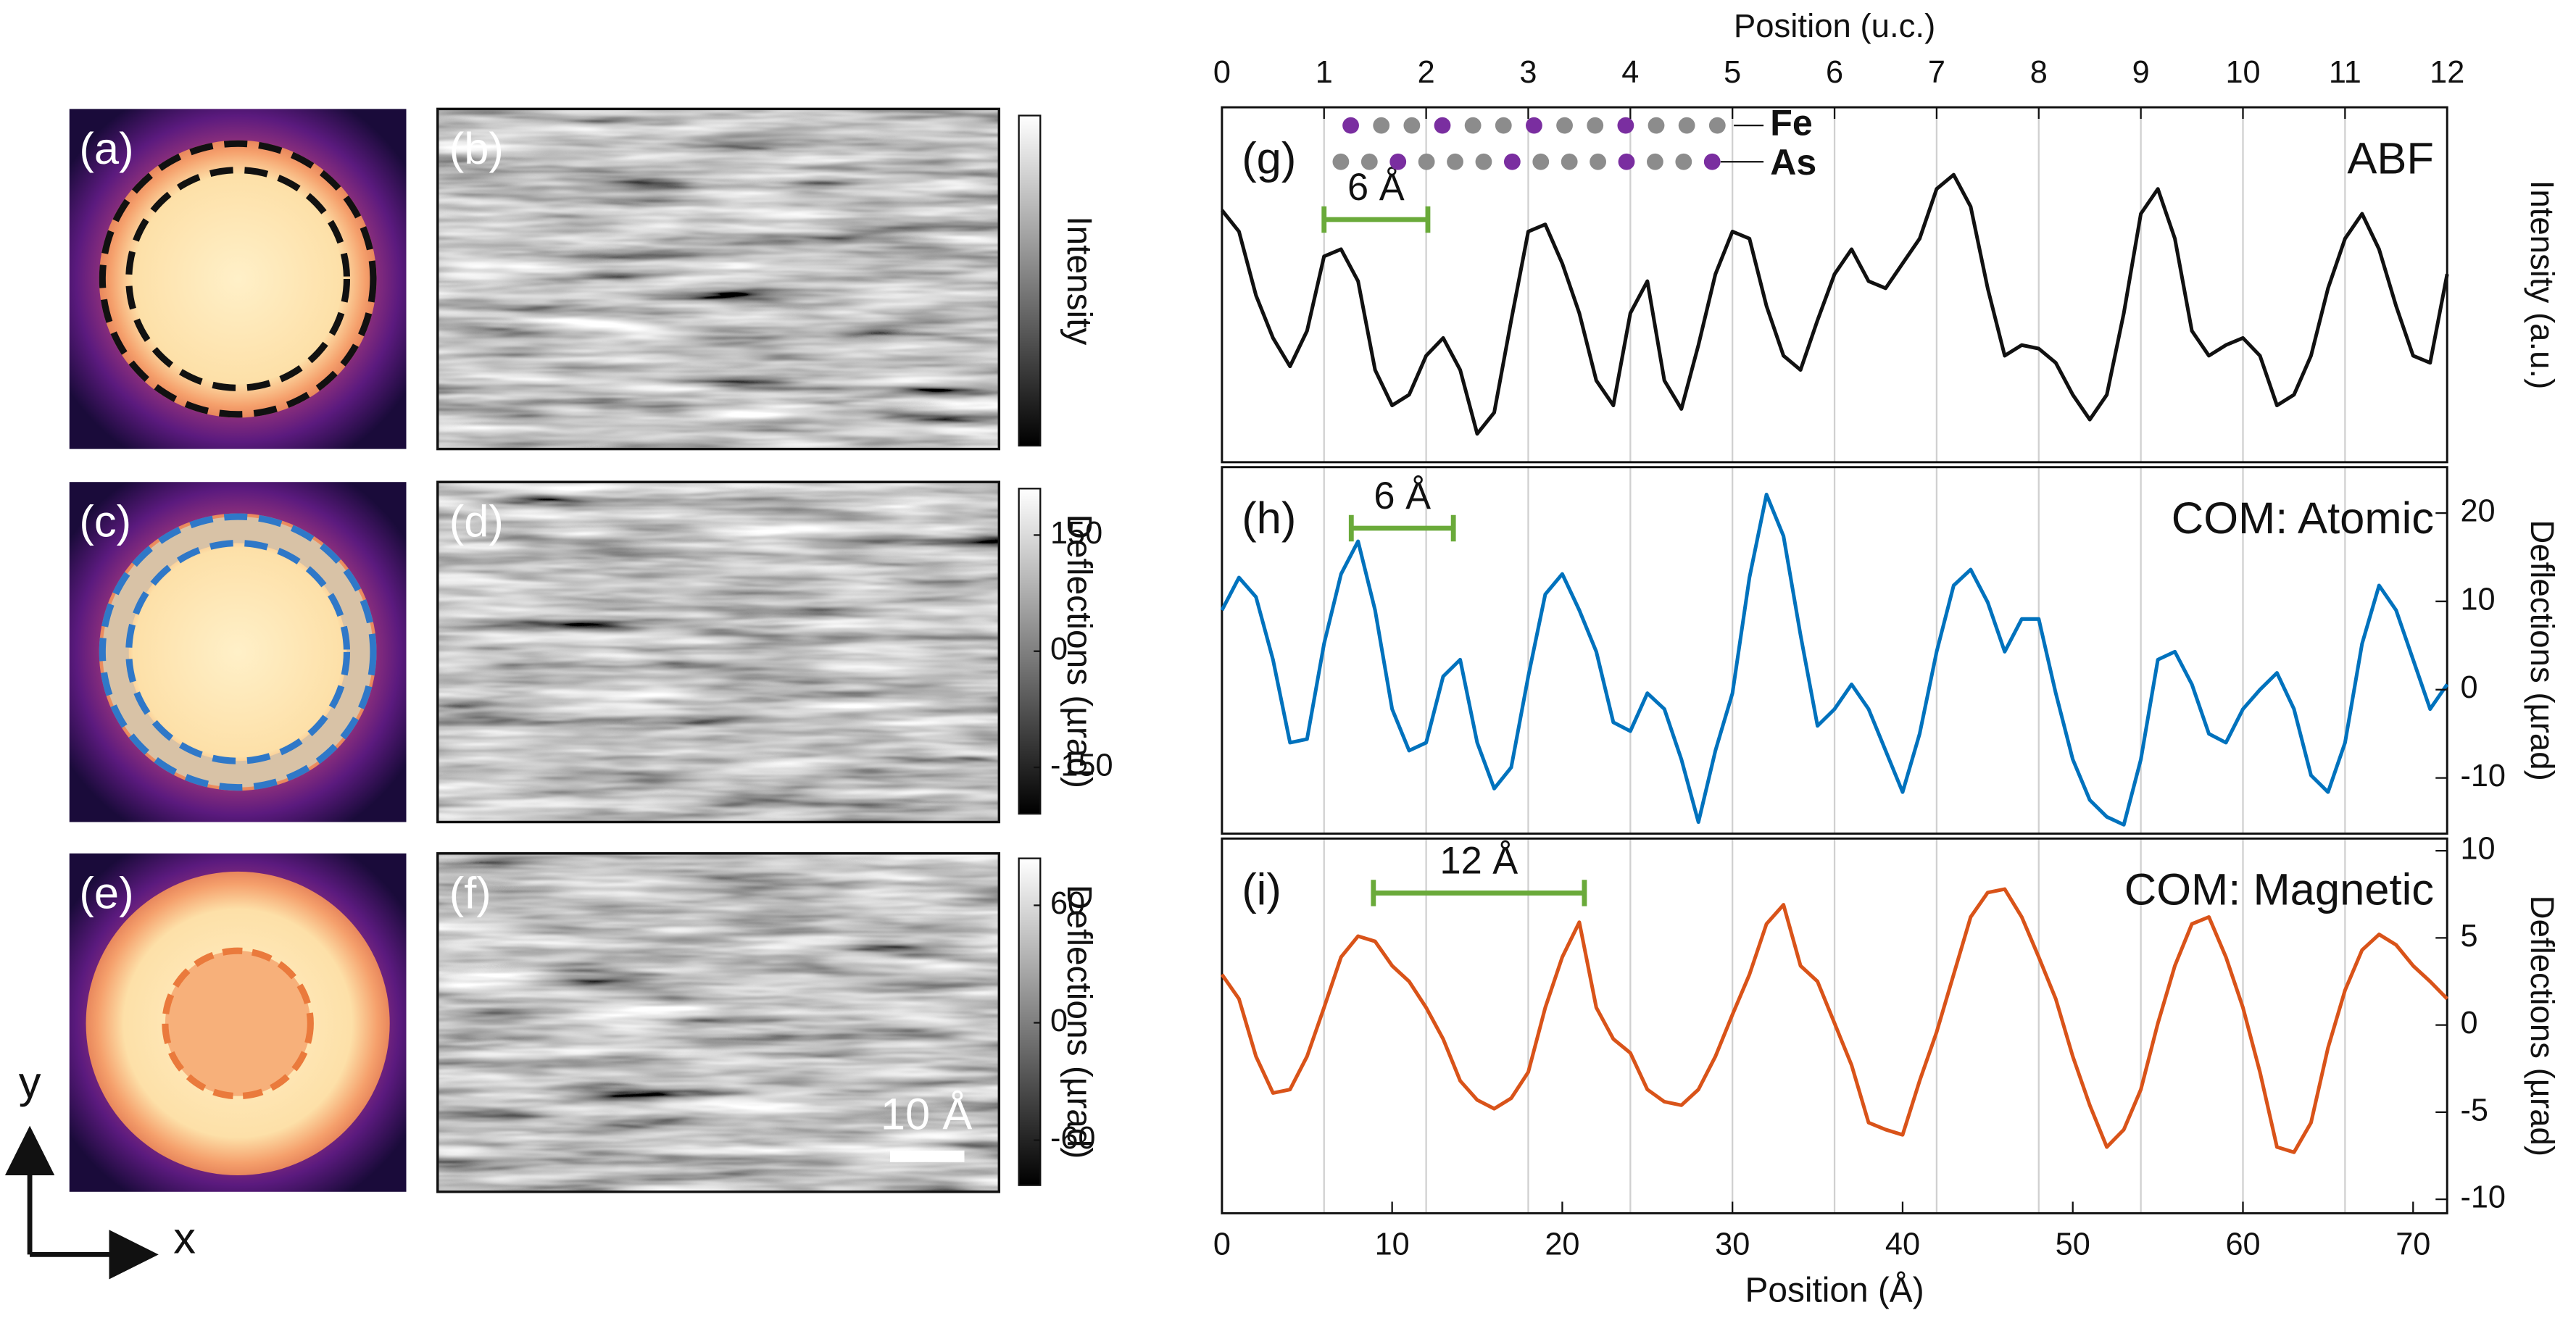 Image resolution: width=2576 pixels, height=1326 pixels. I want to click on y-tick-label: 5, so click(2468, 936).